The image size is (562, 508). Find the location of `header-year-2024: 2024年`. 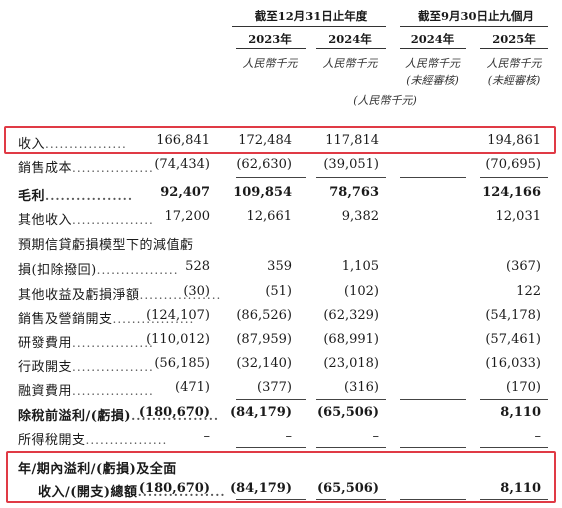

header-year-2024: 2024年 is located at coordinates (350, 39).